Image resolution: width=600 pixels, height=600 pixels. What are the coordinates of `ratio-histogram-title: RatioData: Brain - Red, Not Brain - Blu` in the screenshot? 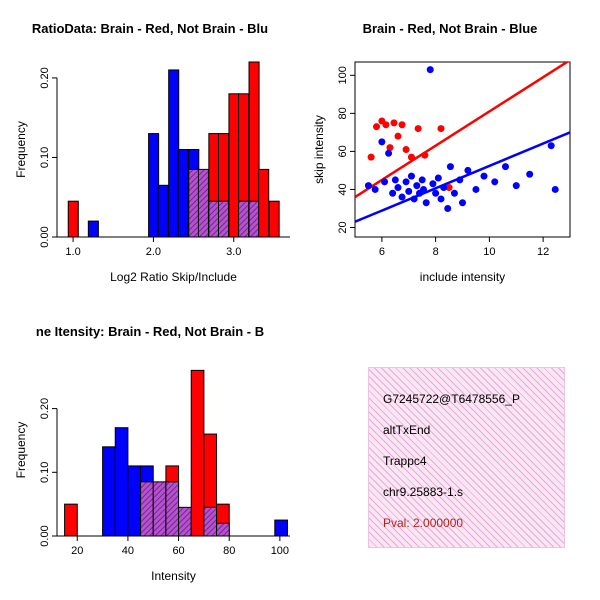 It's located at (150, 28).